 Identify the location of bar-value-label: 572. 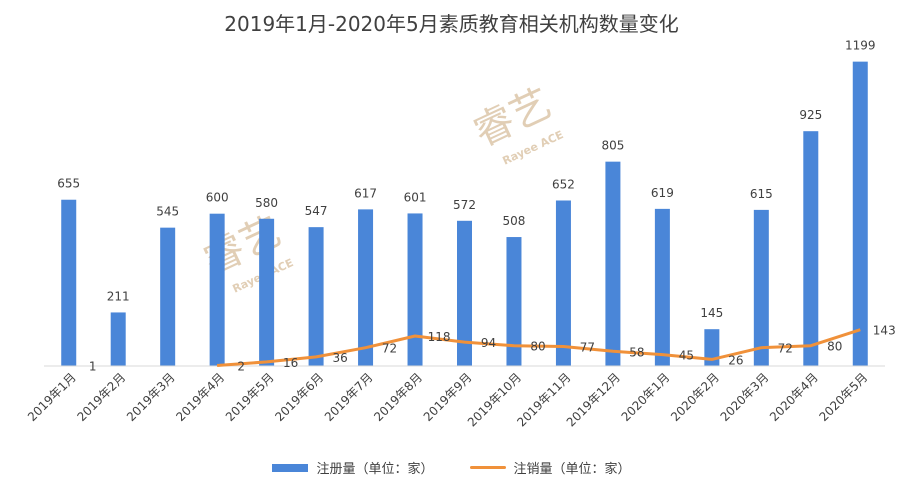
(464, 205).